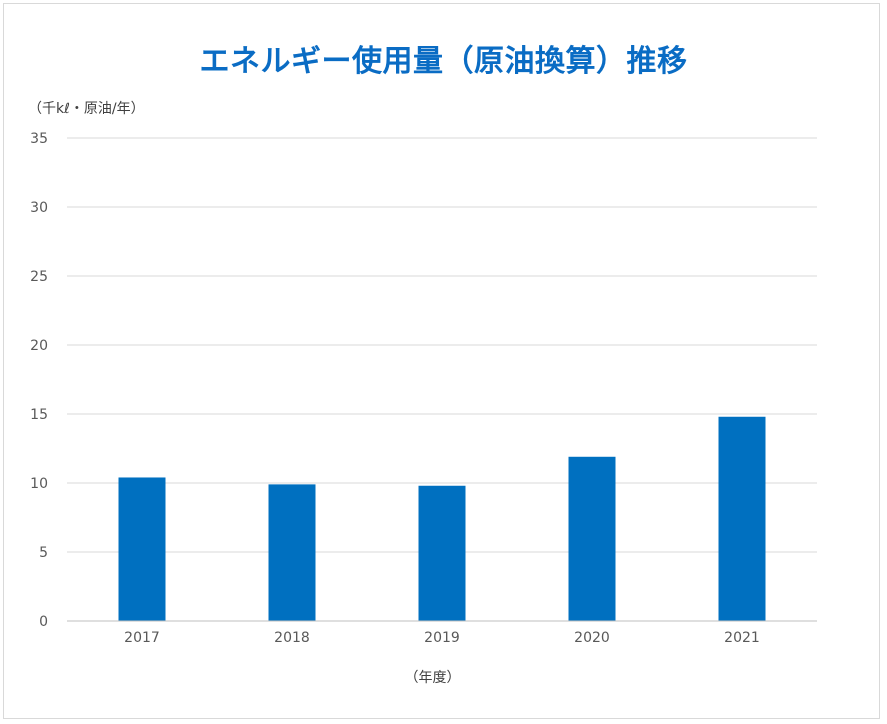  Describe the element at coordinates (39, 208) in the screenshot. I see `y-tick-label-30: 30` at that location.